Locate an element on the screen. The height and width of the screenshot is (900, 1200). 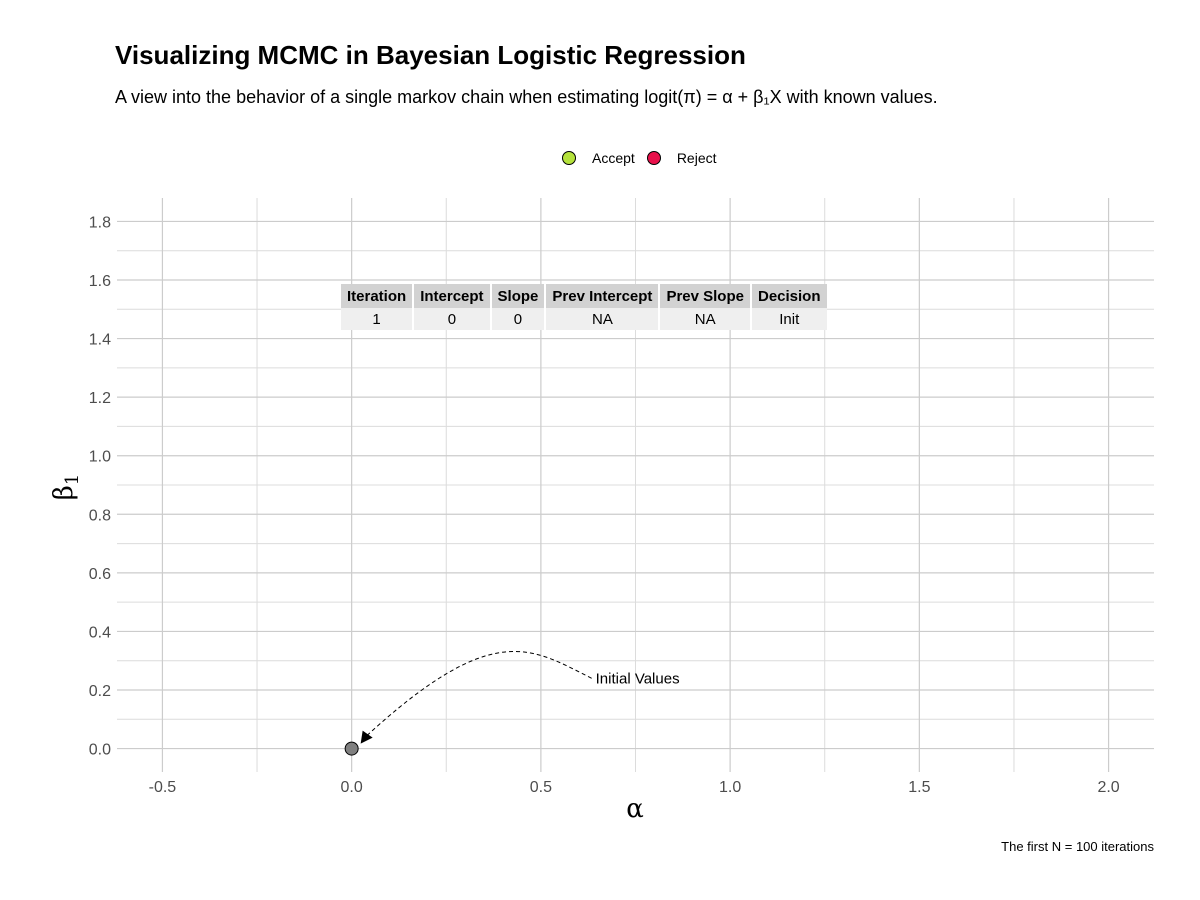
table-header: Intercept is located at coordinates (452, 296).